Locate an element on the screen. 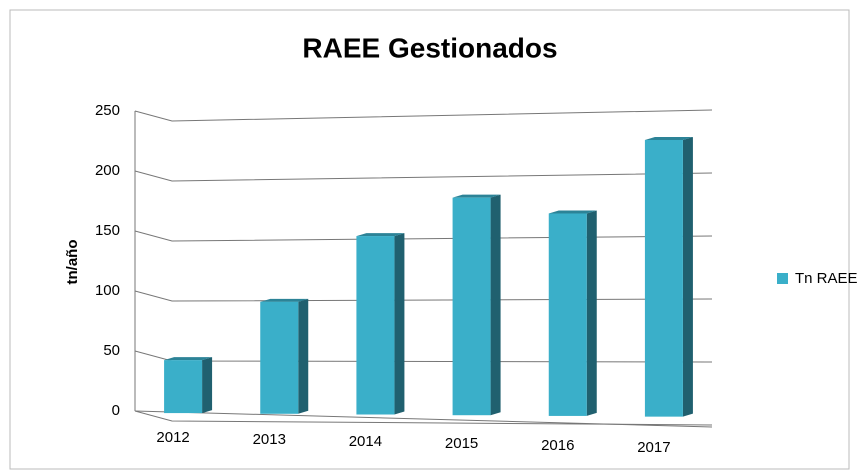 The width and height of the screenshot is (859, 475). x-tick-label: 2016 is located at coordinates (557, 445).